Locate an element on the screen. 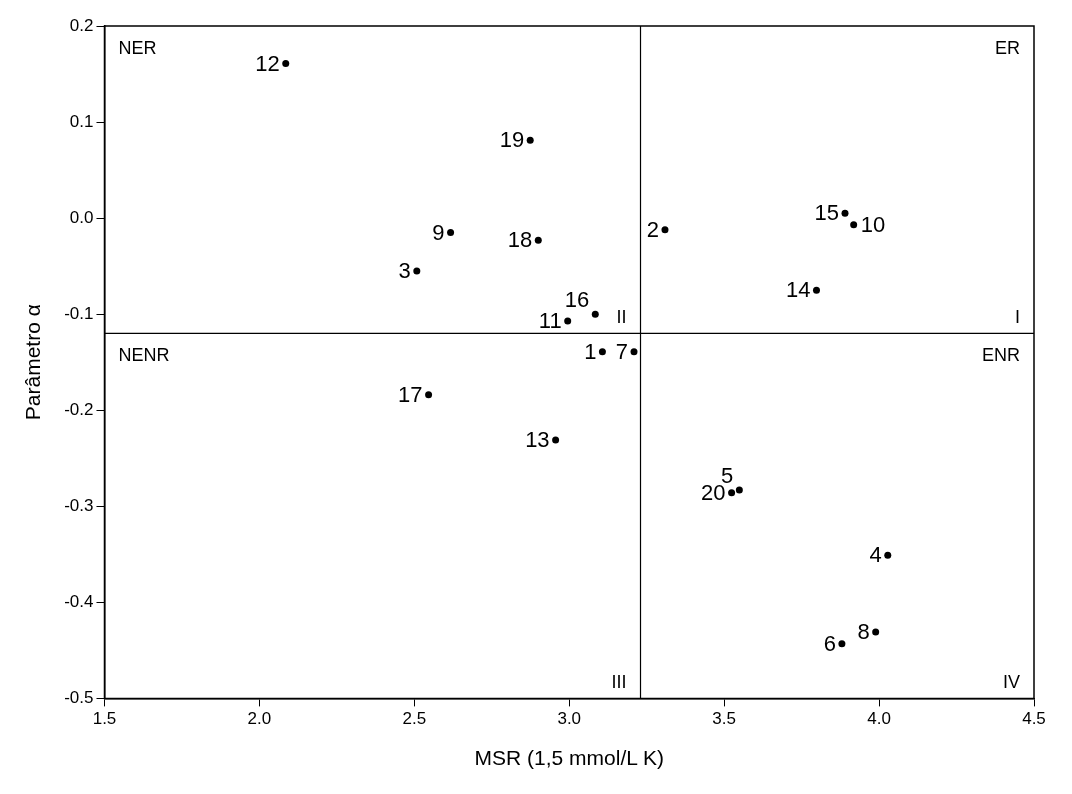  y-axis-title: Parâmetro α is located at coordinates (33, 362).